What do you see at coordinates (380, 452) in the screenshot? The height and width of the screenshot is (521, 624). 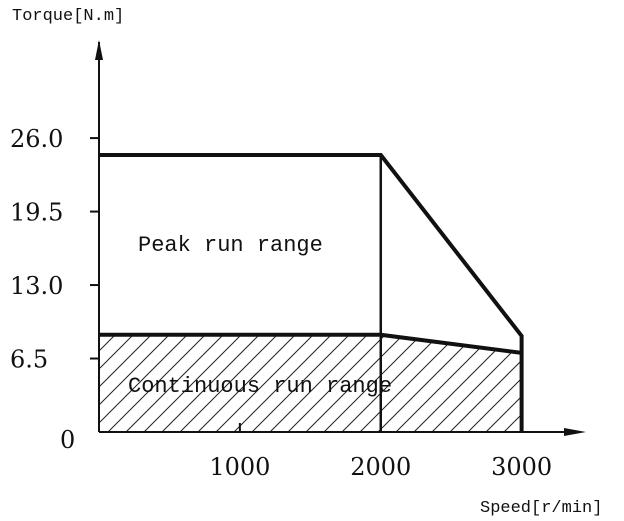 I see `x-axis-ticks: 1000 2000 3000` at bounding box center [380, 452].